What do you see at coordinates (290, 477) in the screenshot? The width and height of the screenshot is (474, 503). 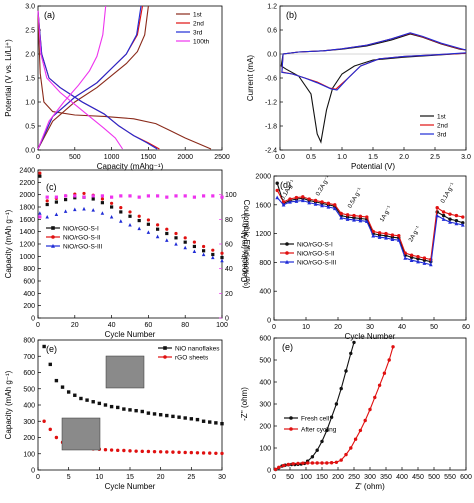 I see `x-tick-label: 50` at bounding box center [290, 477].